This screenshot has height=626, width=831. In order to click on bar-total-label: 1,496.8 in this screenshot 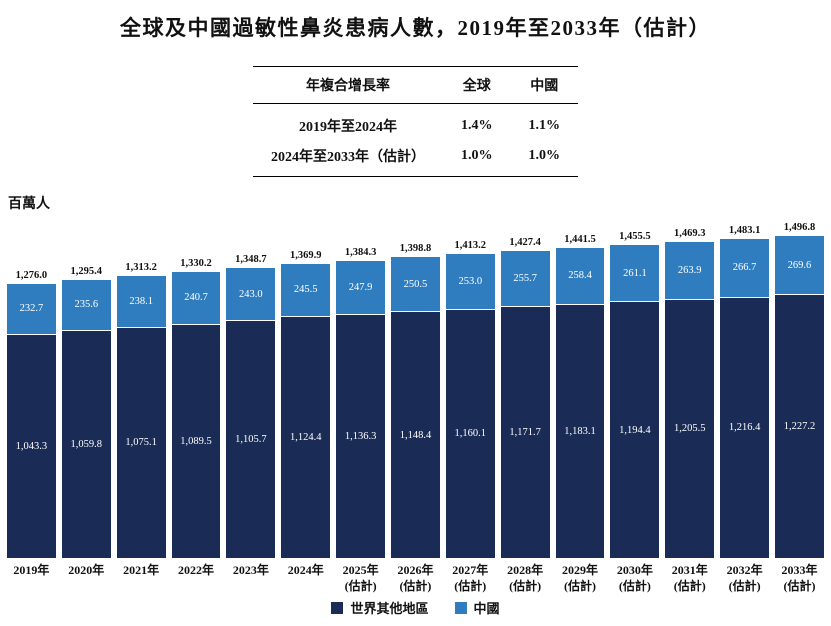, I will do `click(799, 228)`.